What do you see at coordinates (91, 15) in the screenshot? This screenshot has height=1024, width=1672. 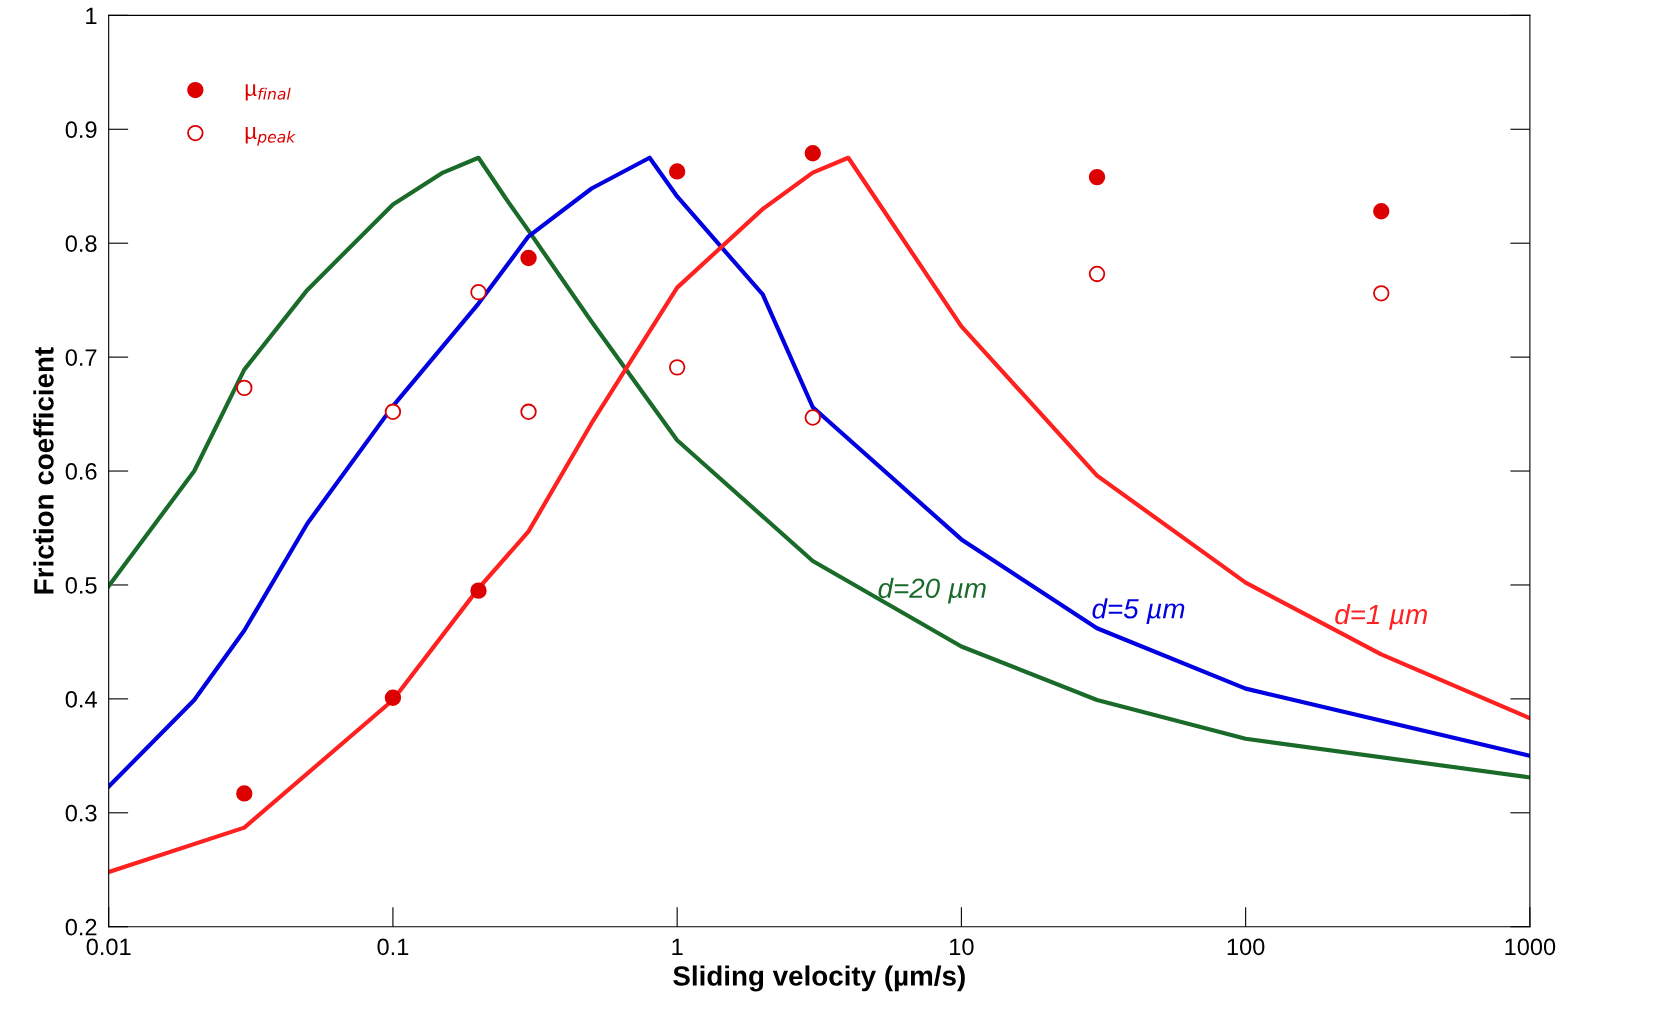 I see `y-tick-label: 1` at bounding box center [91, 15].